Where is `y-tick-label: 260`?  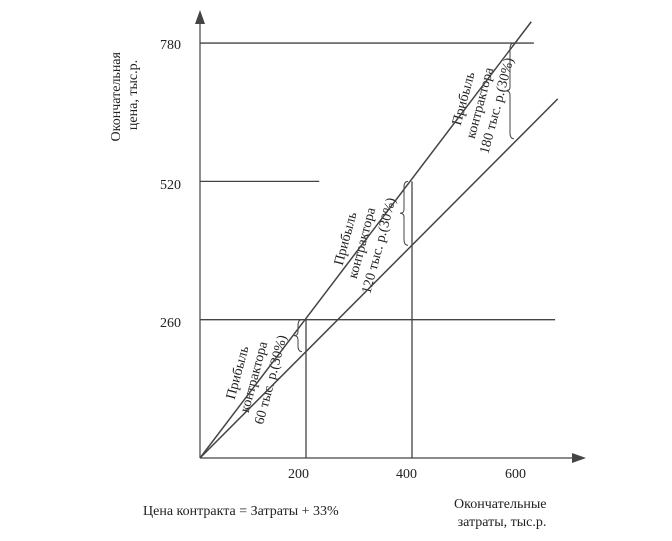 y-tick-label: 260 is located at coordinates (170, 323).